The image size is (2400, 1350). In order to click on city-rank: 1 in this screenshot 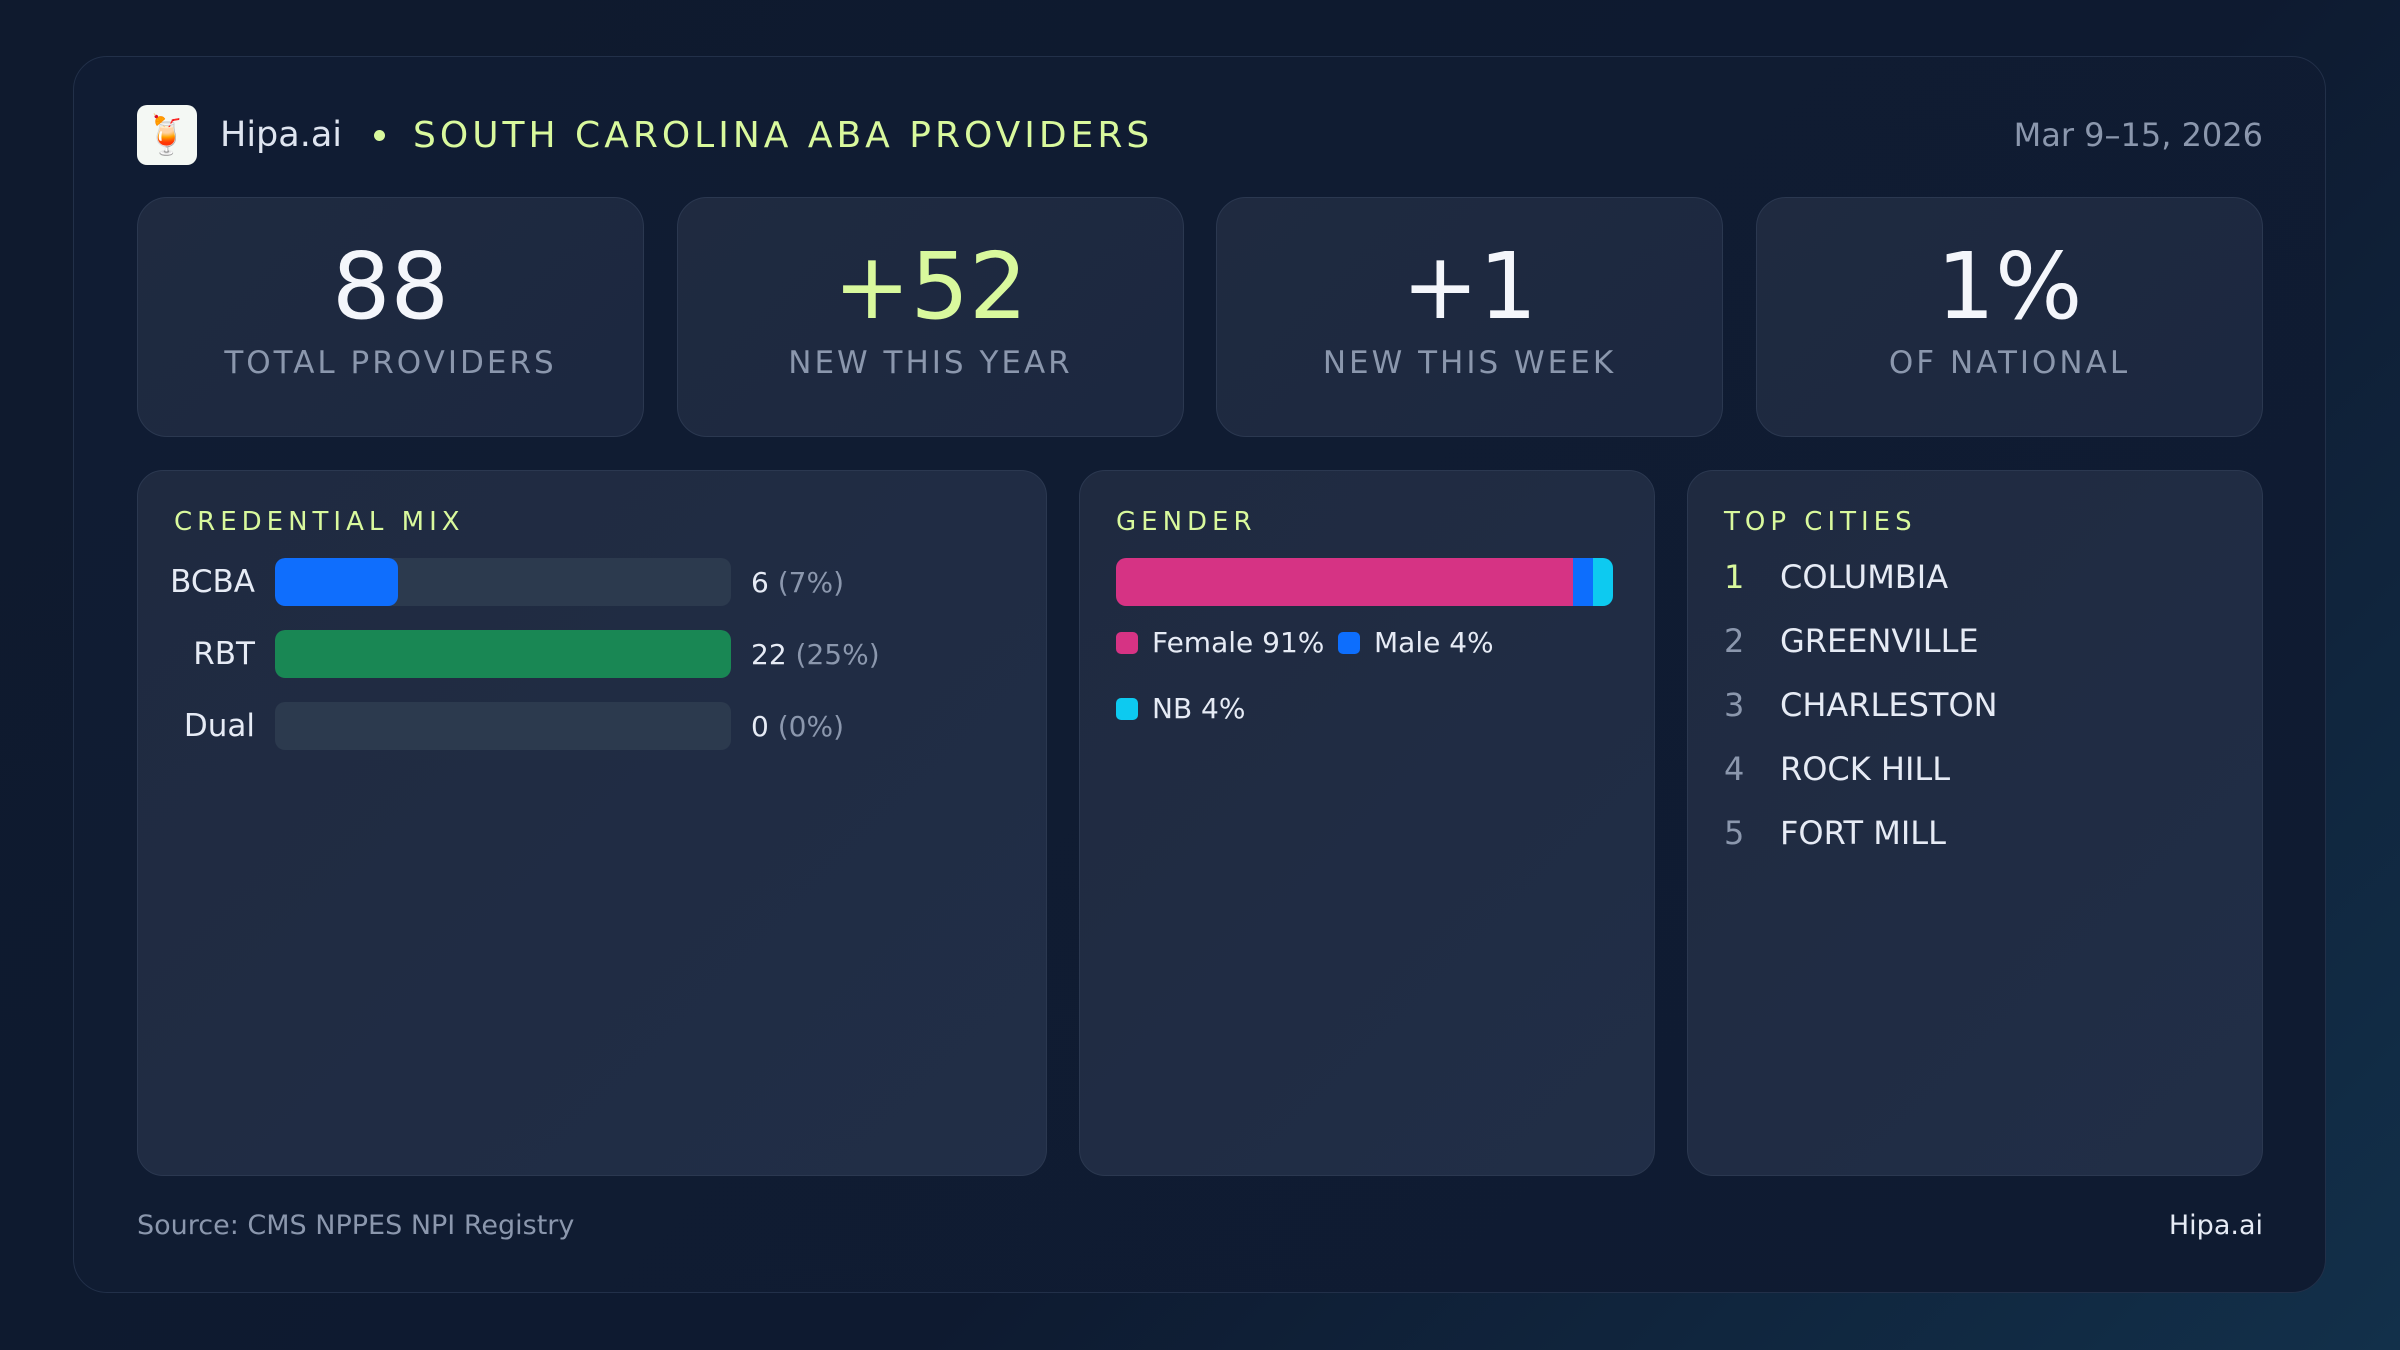, I will do `click(1734, 577)`.